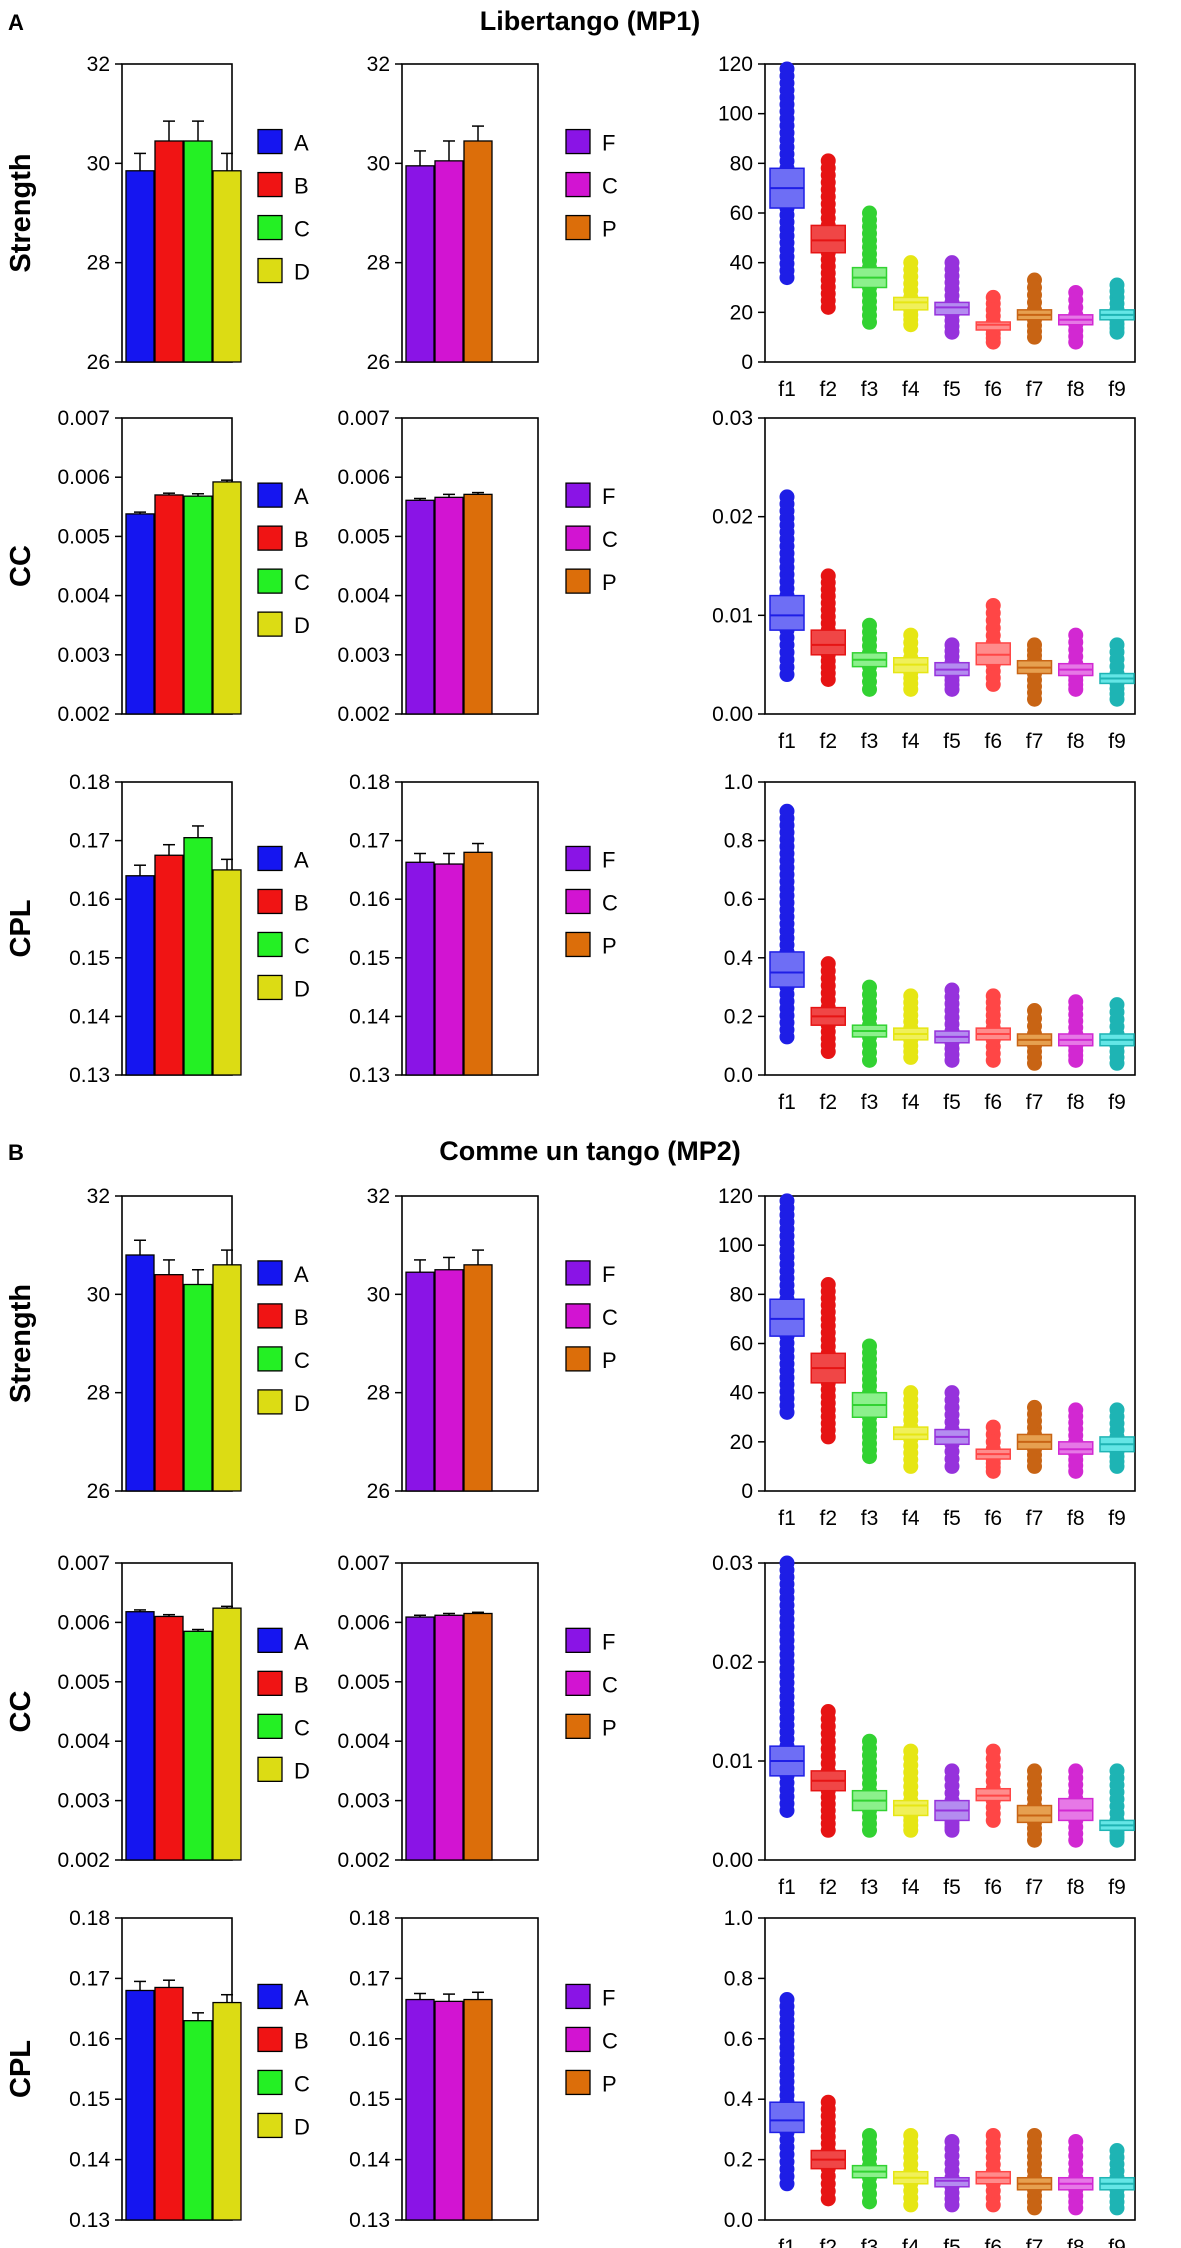  Describe the element at coordinates (609, 229) in the screenshot. I see `panel-a-strength-type-bars-legend-label: P` at that location.